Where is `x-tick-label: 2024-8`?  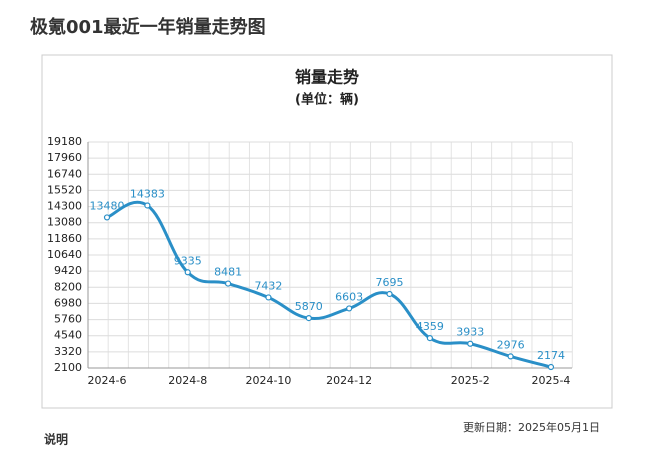 x-tick-label: 2024-8 is located at coordinates (187, 380).